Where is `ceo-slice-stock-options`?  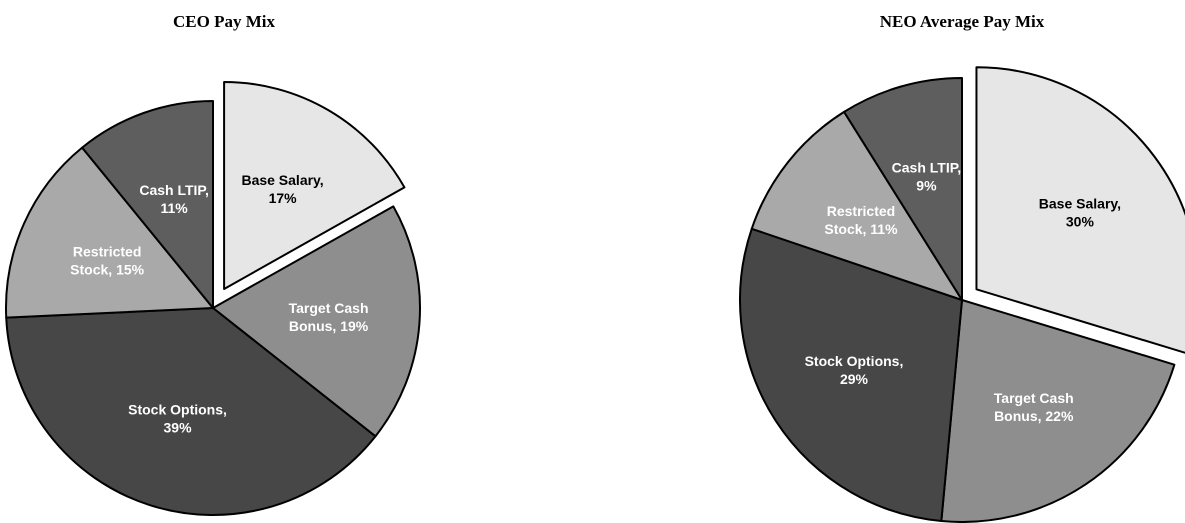
ceo-slice-stock-options is located at coordinates (191, 411).